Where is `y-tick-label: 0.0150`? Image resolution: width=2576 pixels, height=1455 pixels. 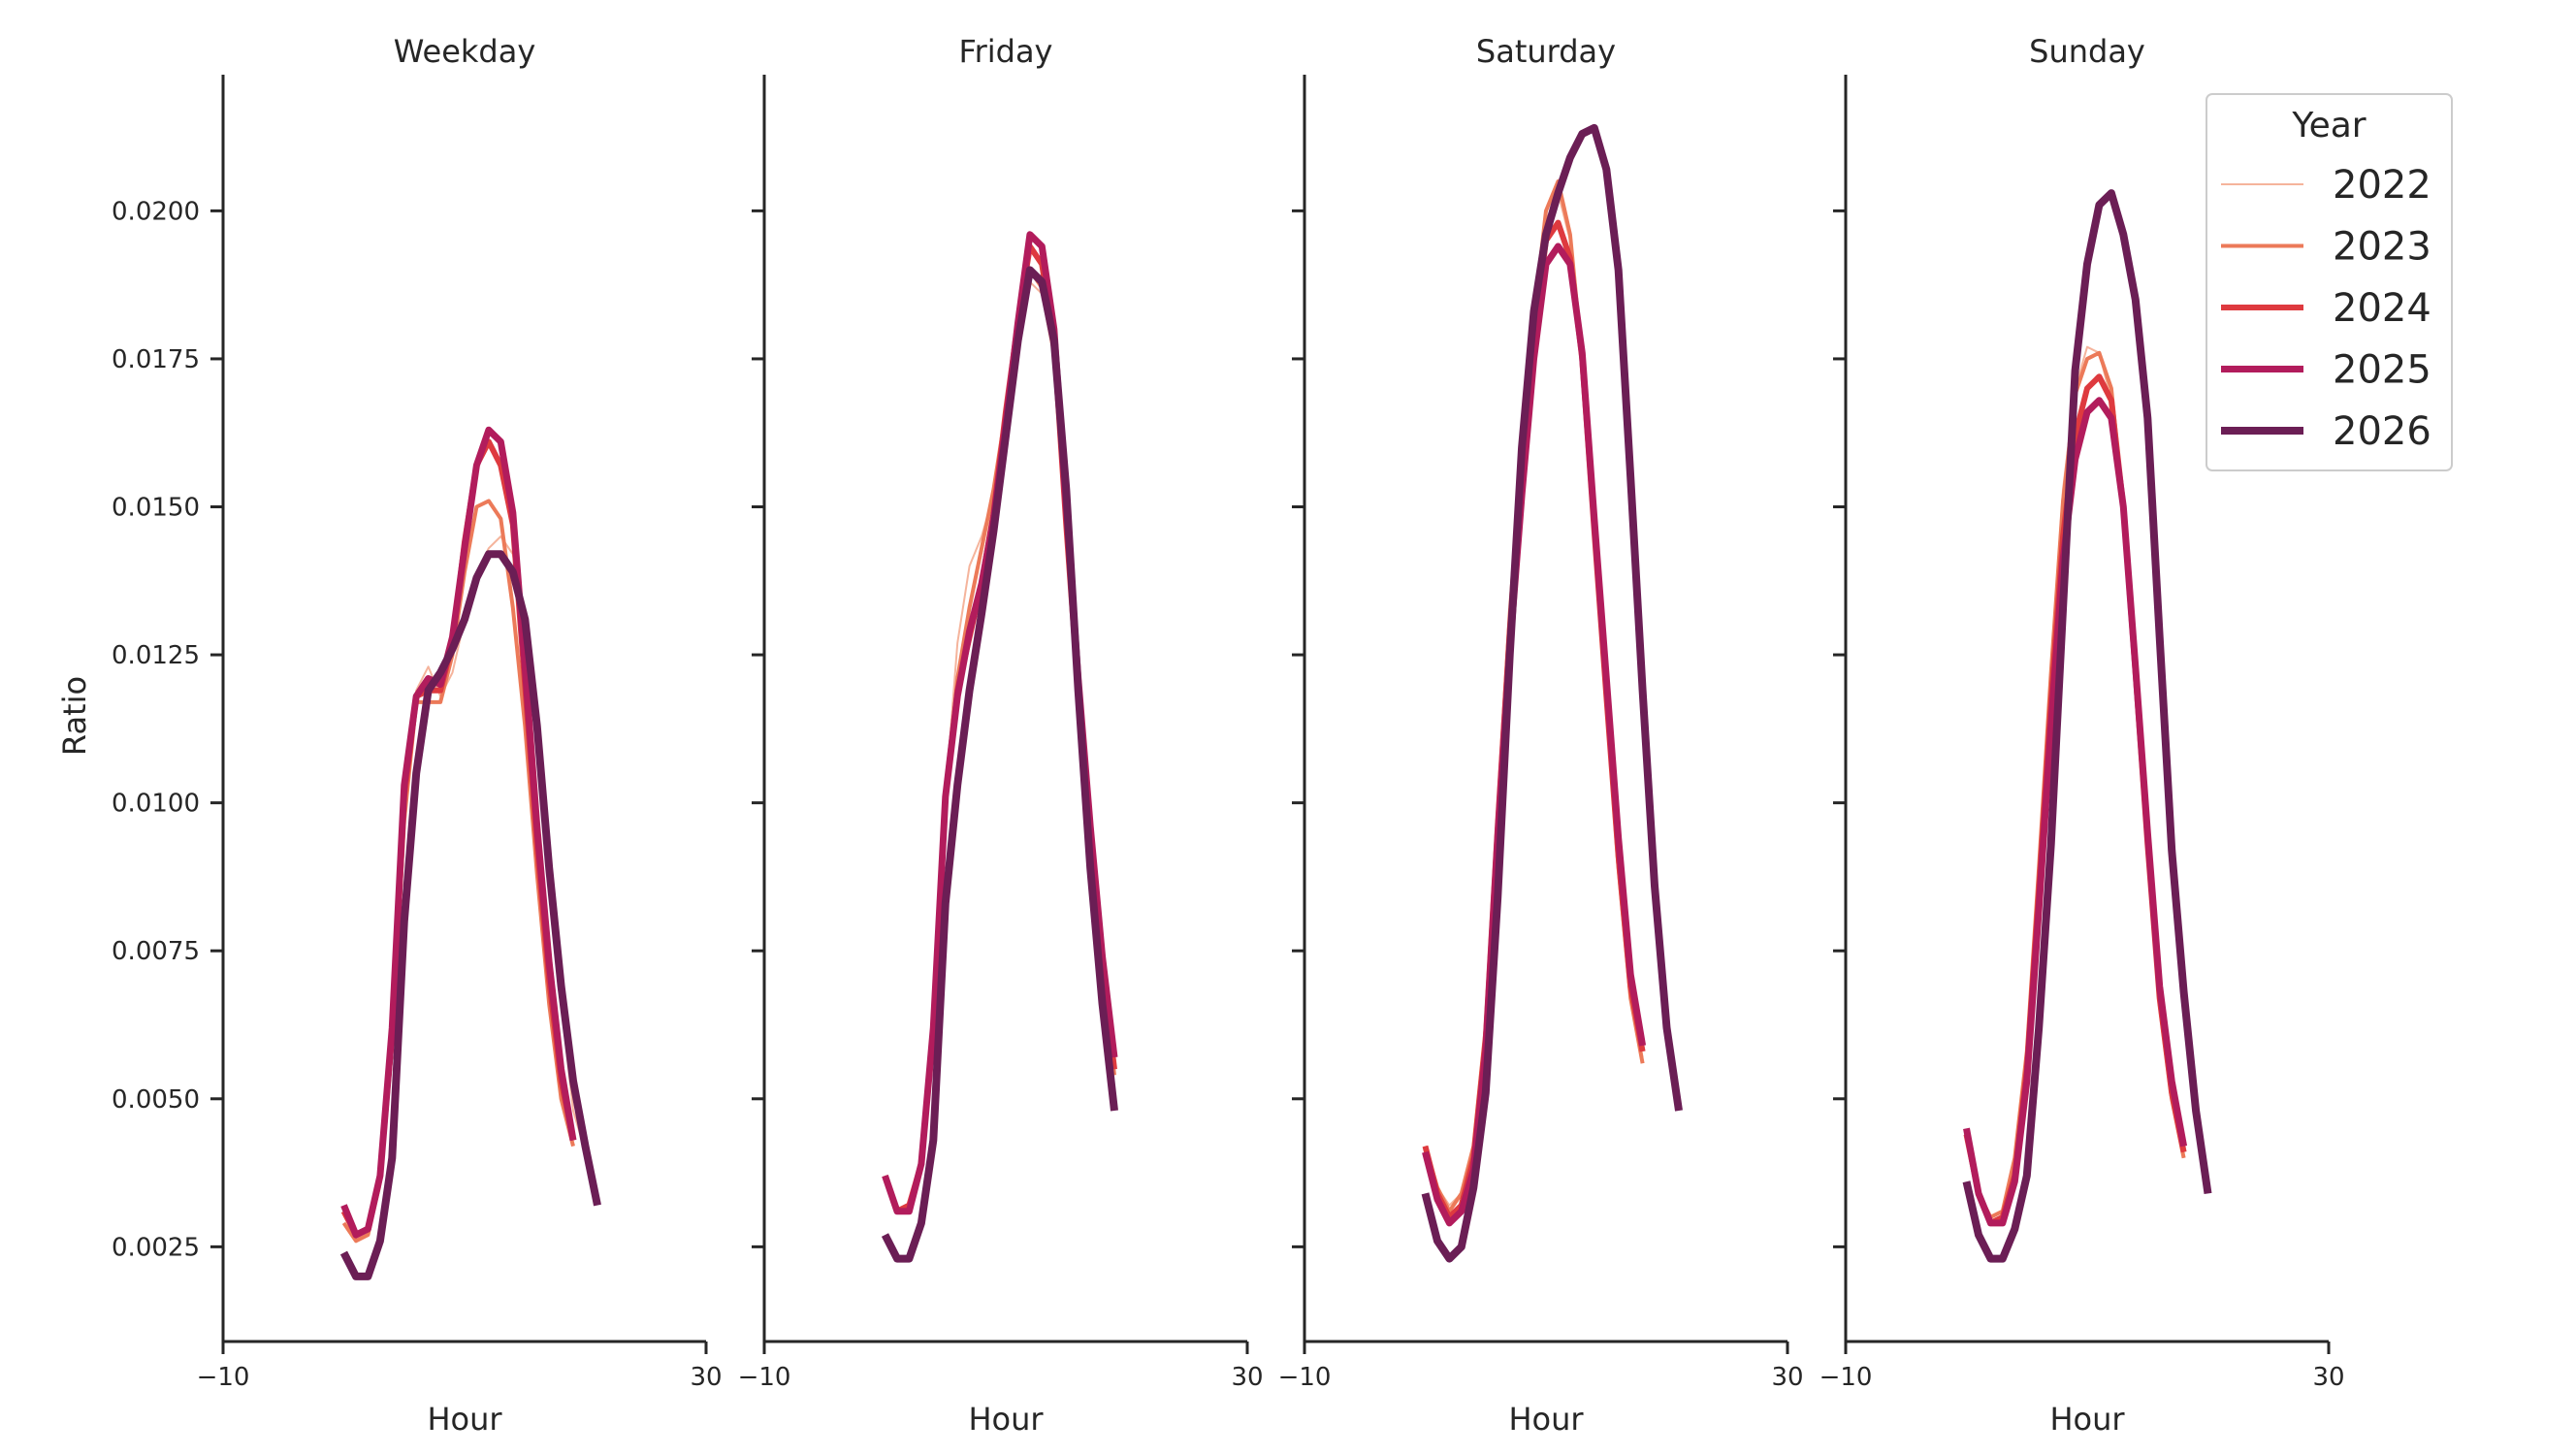
y-tick-label: 0.0150 is located at coordinates (156, 508).